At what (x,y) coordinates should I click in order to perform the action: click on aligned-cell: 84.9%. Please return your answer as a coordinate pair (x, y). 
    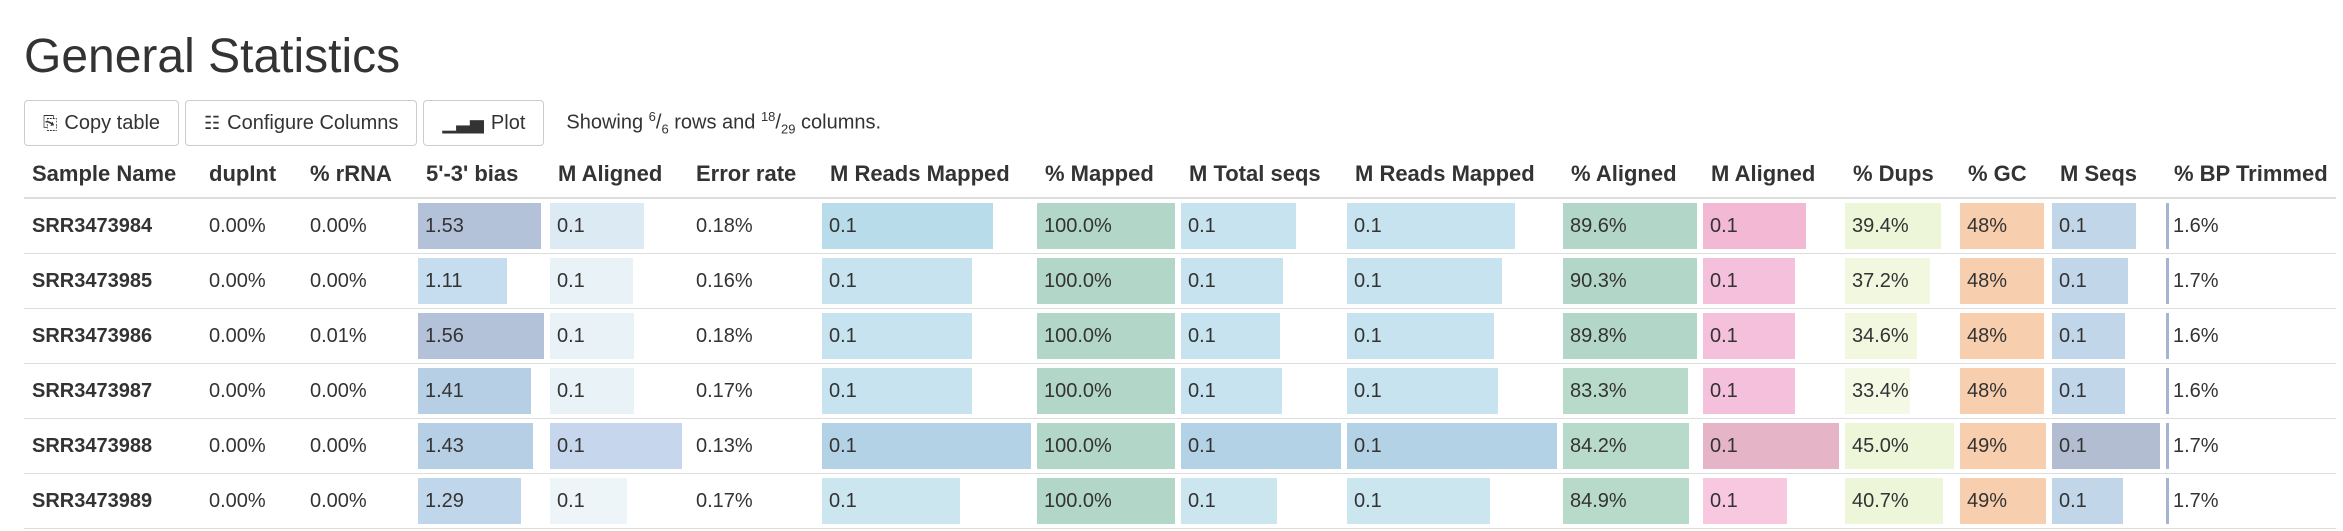
    Looking at the image, I should click on (1633, 501).